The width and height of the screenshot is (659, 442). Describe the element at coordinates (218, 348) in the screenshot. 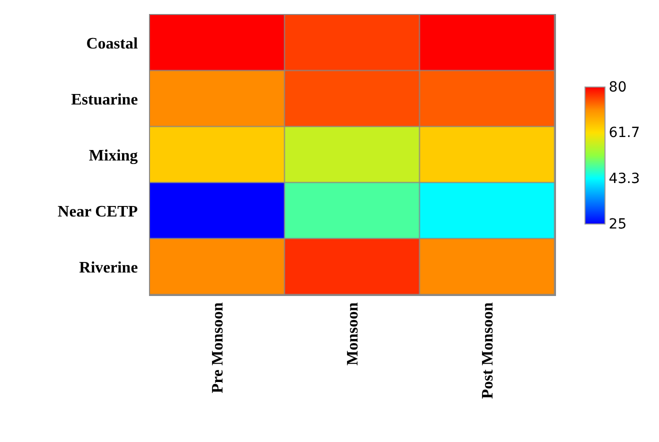

I see `x-tick-label: Pre Monsoon` at that location.